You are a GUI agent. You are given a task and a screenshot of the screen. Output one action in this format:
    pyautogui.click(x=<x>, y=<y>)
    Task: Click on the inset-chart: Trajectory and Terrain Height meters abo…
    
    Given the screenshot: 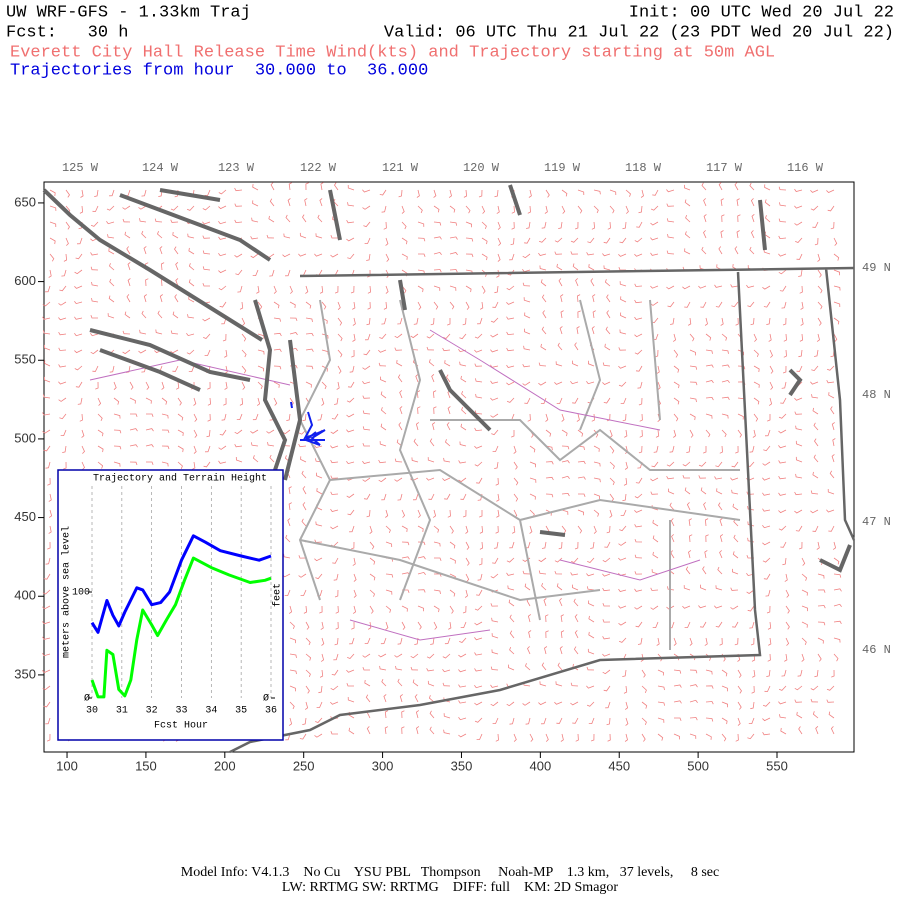 What is the action you would take?
    pyautogui.click(x=170, y=605)
    